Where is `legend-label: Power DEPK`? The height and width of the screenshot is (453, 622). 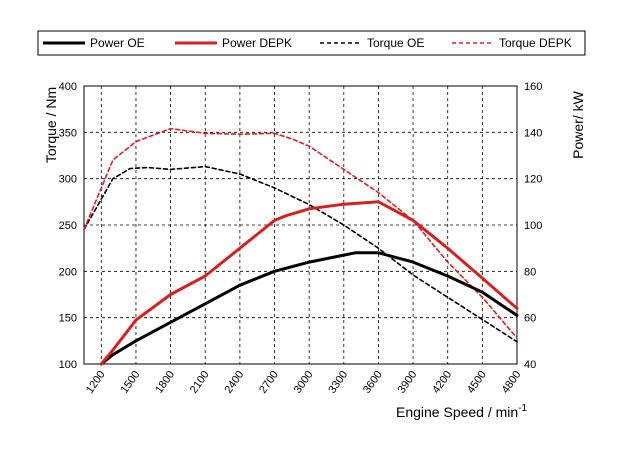
legend-label: Power DEPK is located at coordinates (257, 43).